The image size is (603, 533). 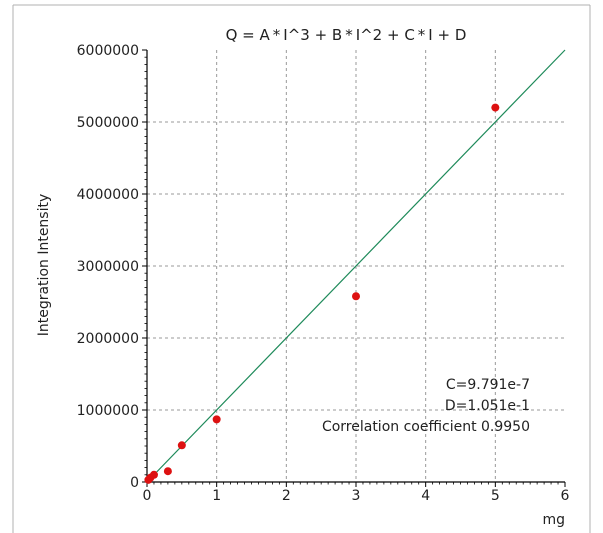 What do you see at coordinates (108, 411) in the screenshot?
I see `y-tick-label: 1000000` at bounding box center [108, 411].